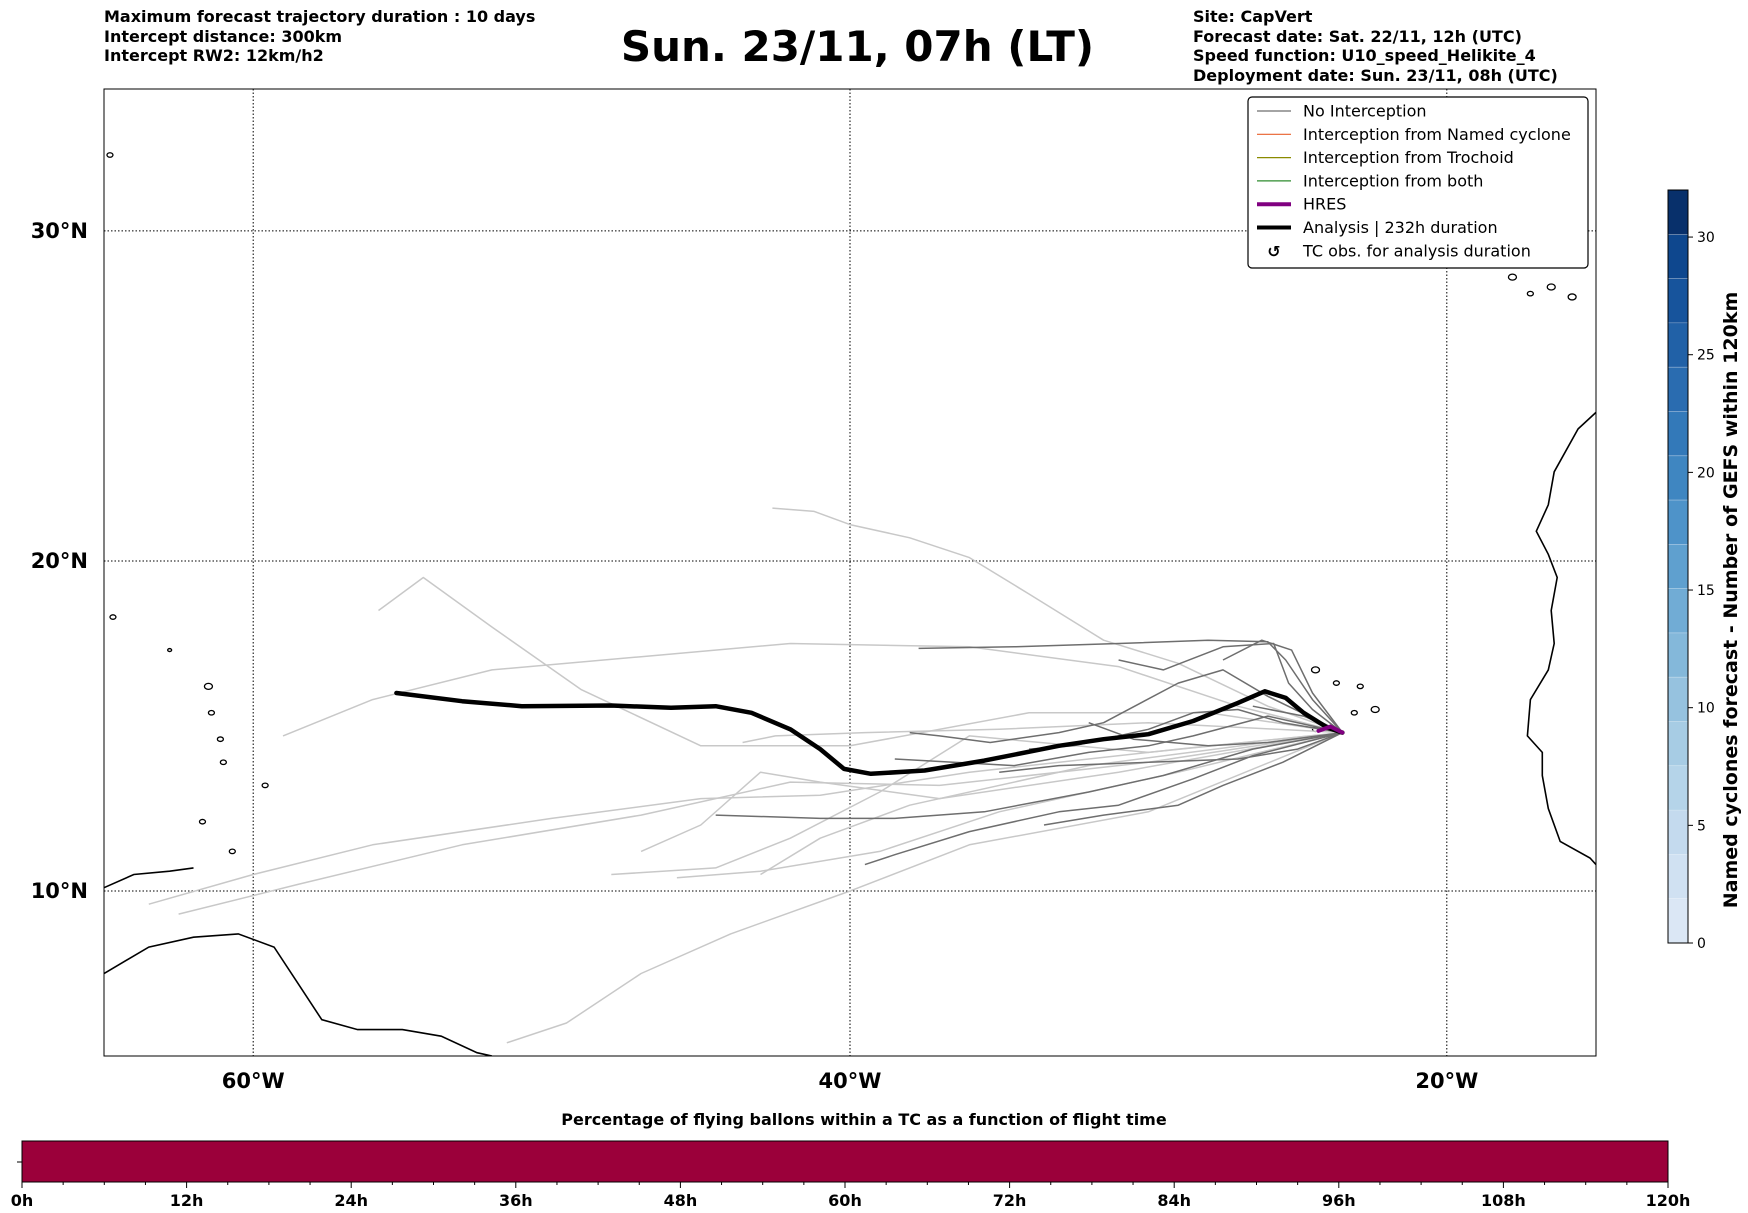 Image resolution: width=1748 pixels, height=1213 pixels. I want to click on hres-track, so click(1330, 729).